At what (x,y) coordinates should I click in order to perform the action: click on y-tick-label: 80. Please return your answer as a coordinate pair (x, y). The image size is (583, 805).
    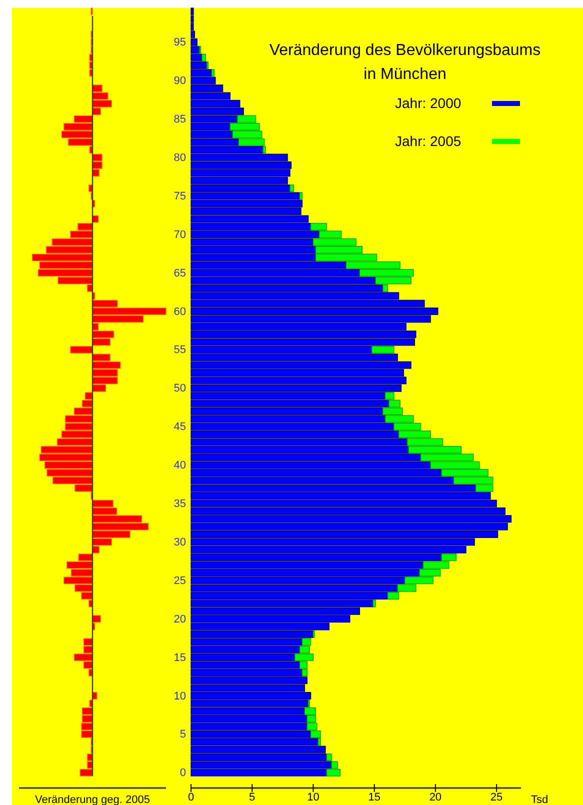
    Looking at the image, I should click on (180, 158).